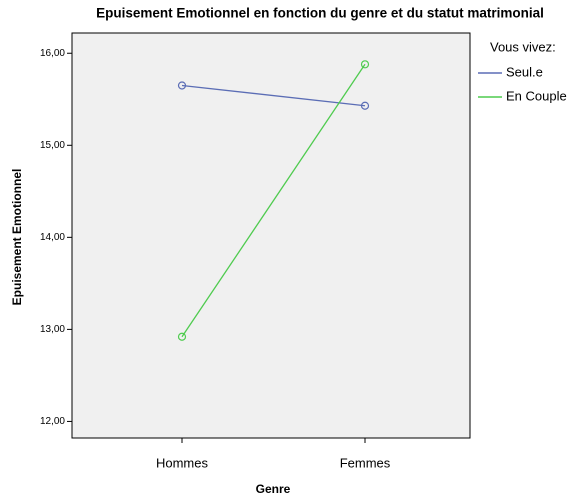  What do you see at coordinates (523, 46) in the screenshot?
I see `legend-title: Vous vivez:` at bounding box center [523, 46].